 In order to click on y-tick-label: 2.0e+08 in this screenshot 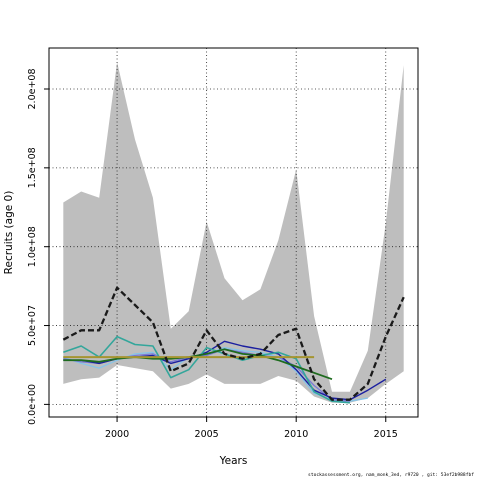, I will do `click(32, 88)`.